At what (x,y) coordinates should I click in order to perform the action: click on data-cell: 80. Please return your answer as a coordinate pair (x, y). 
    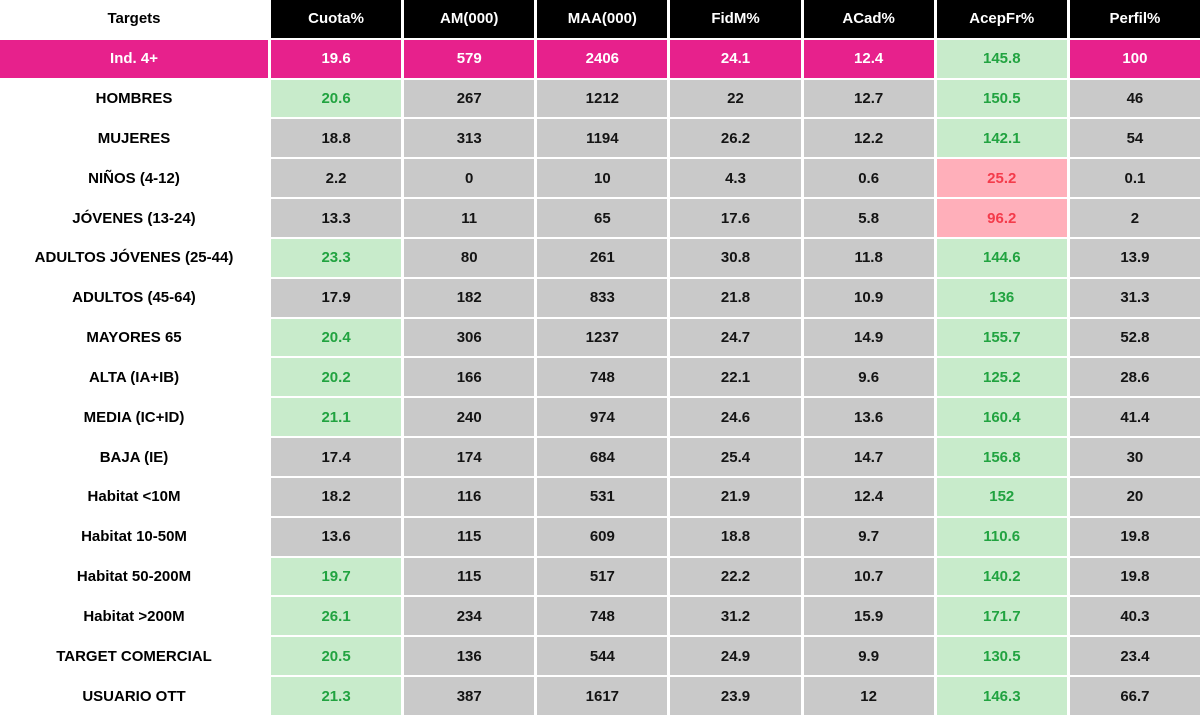
    Looking at the image, I should click on (469, 257).